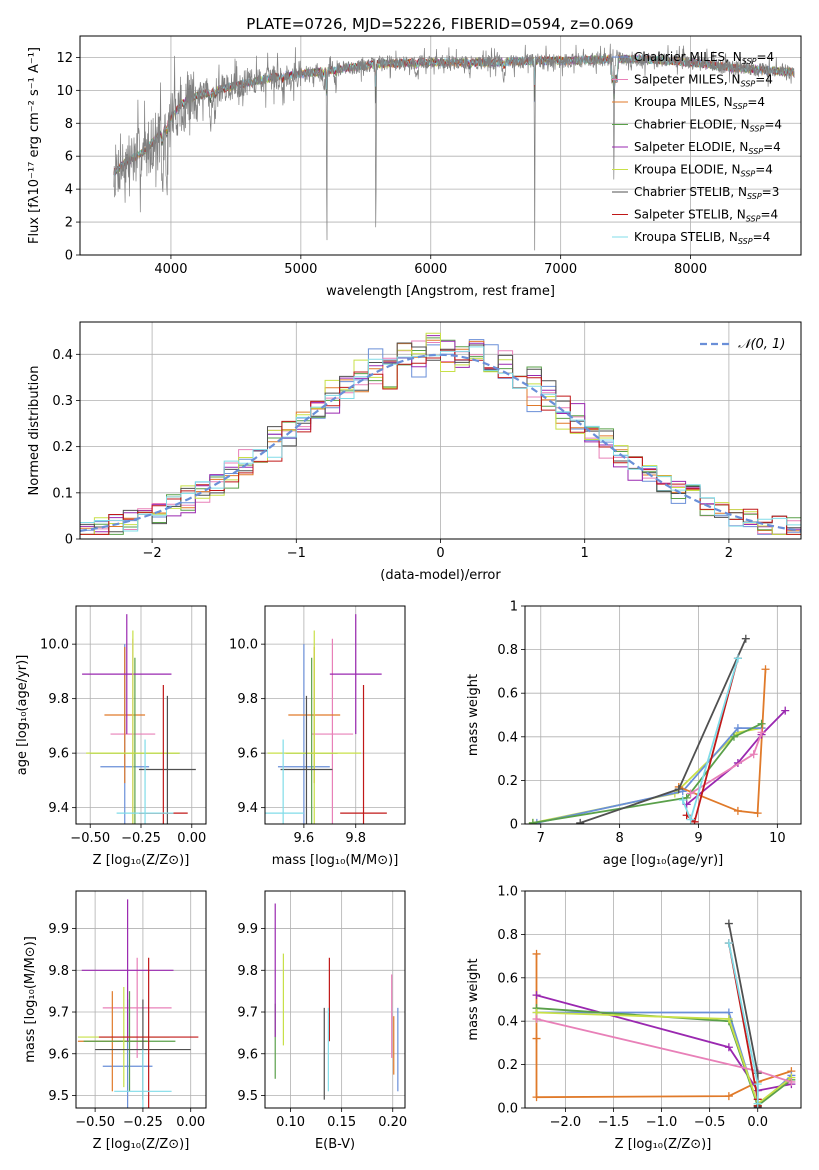  Describe the element at coordinates (662, 1122) in the screenshot. I see `x-tick-label: −1.0` at that location.